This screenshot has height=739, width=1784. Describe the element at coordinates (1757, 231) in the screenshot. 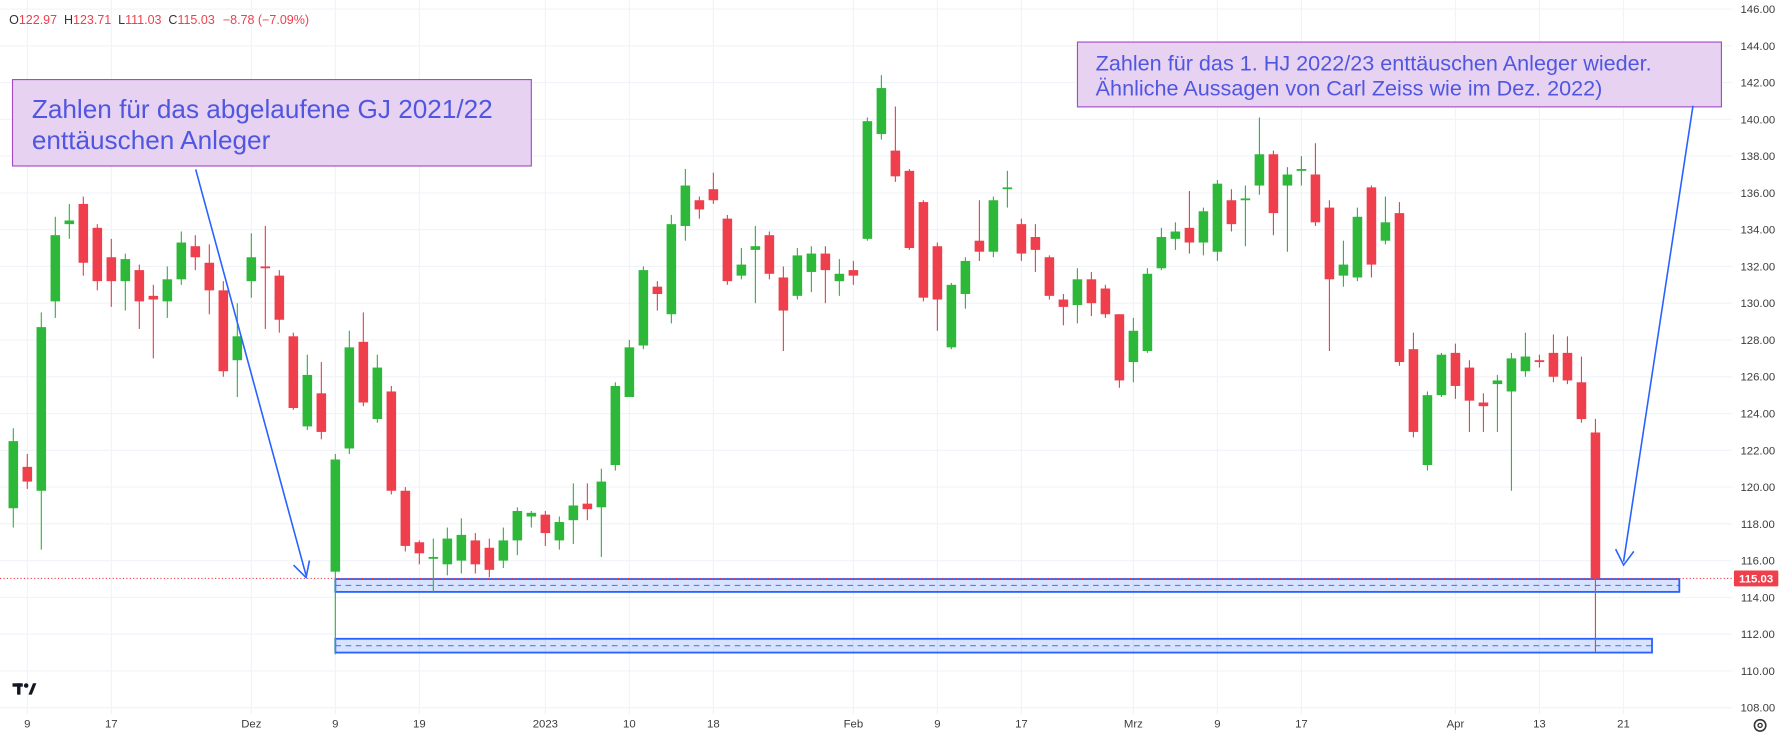

I see `y-tick-label: 134.00` at that location.